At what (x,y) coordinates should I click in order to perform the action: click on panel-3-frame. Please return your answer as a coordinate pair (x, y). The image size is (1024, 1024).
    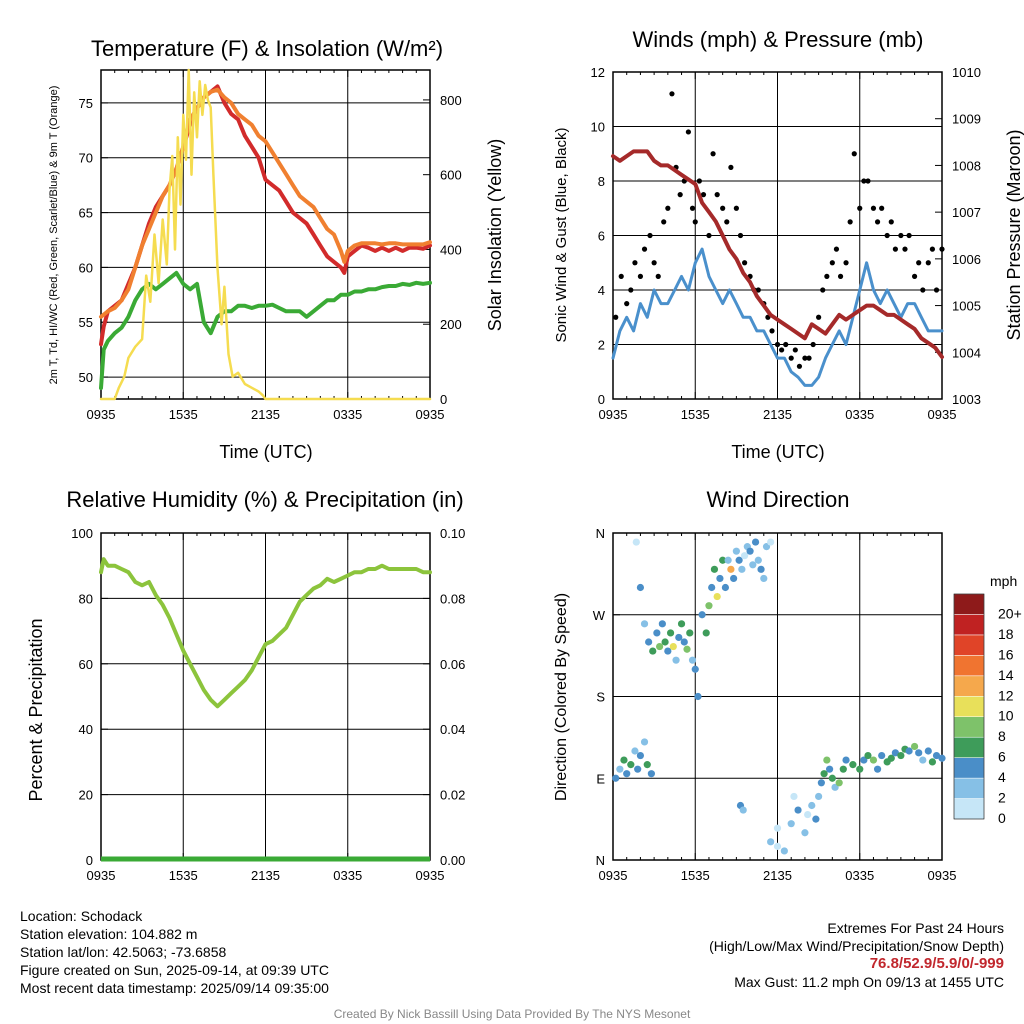
    Looking at the image, I should click on (265, 696).